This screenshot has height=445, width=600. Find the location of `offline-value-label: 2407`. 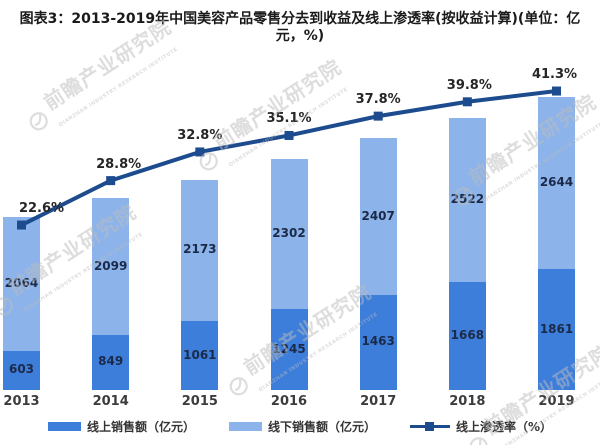

offline-value-label: 2407 is located at coordinates (378, 215).